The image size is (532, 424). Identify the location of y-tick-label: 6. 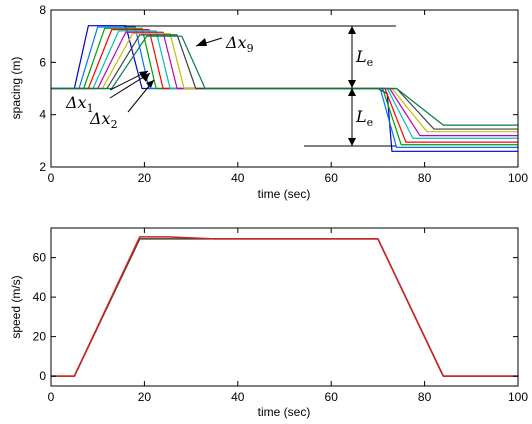
(42, 62).